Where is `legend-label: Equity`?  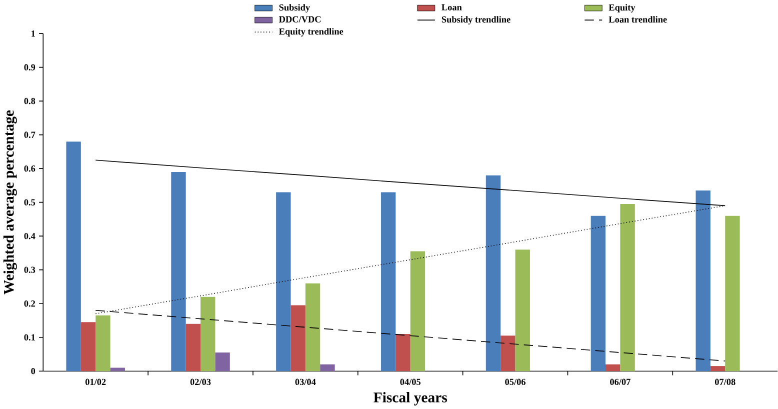
legend-label: Equity is located at coordinates (622, 8).